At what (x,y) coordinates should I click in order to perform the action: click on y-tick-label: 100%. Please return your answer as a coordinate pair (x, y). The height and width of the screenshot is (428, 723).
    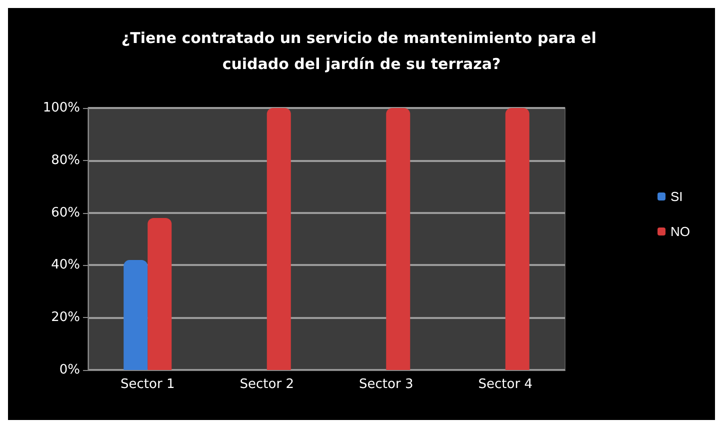
    Looking at the image, I should click on (61, 108).